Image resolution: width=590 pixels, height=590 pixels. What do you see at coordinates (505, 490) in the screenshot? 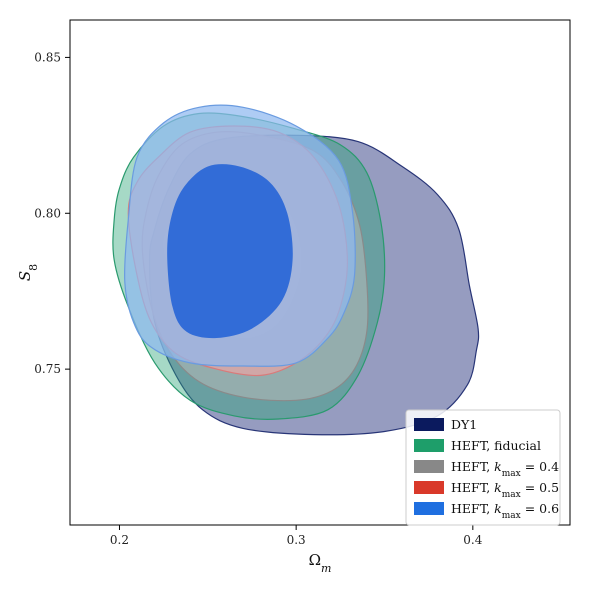
I see `legend-entry-label: HEFT, kmax = 0.5` at bounding box center [505, 490].